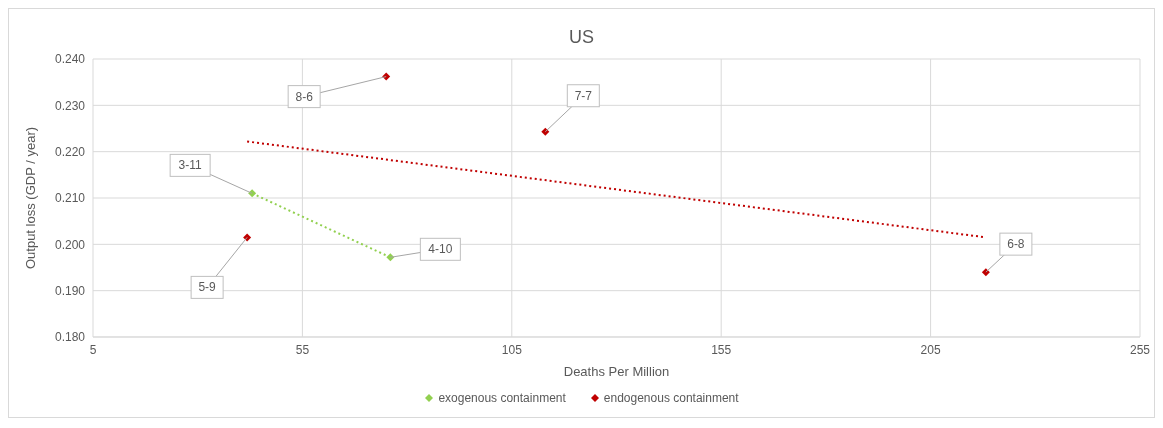  What do you see at coordinates (93, 349) in the screenshot?
I see `x-tick-label: 5` at bounding box center [93, 349].